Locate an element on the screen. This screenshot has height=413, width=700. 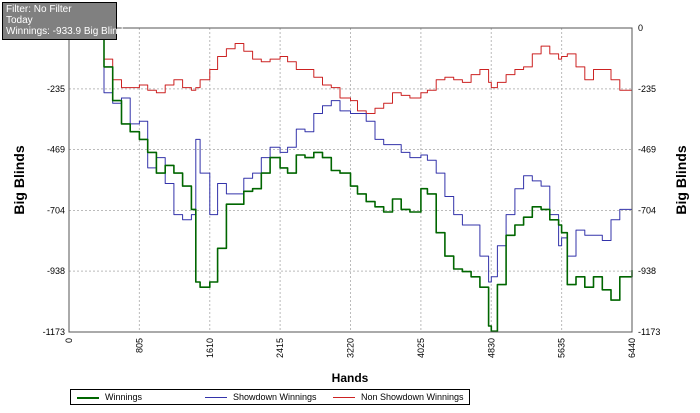
x-tick-label: 3220 is located at coordinates (351, 348).